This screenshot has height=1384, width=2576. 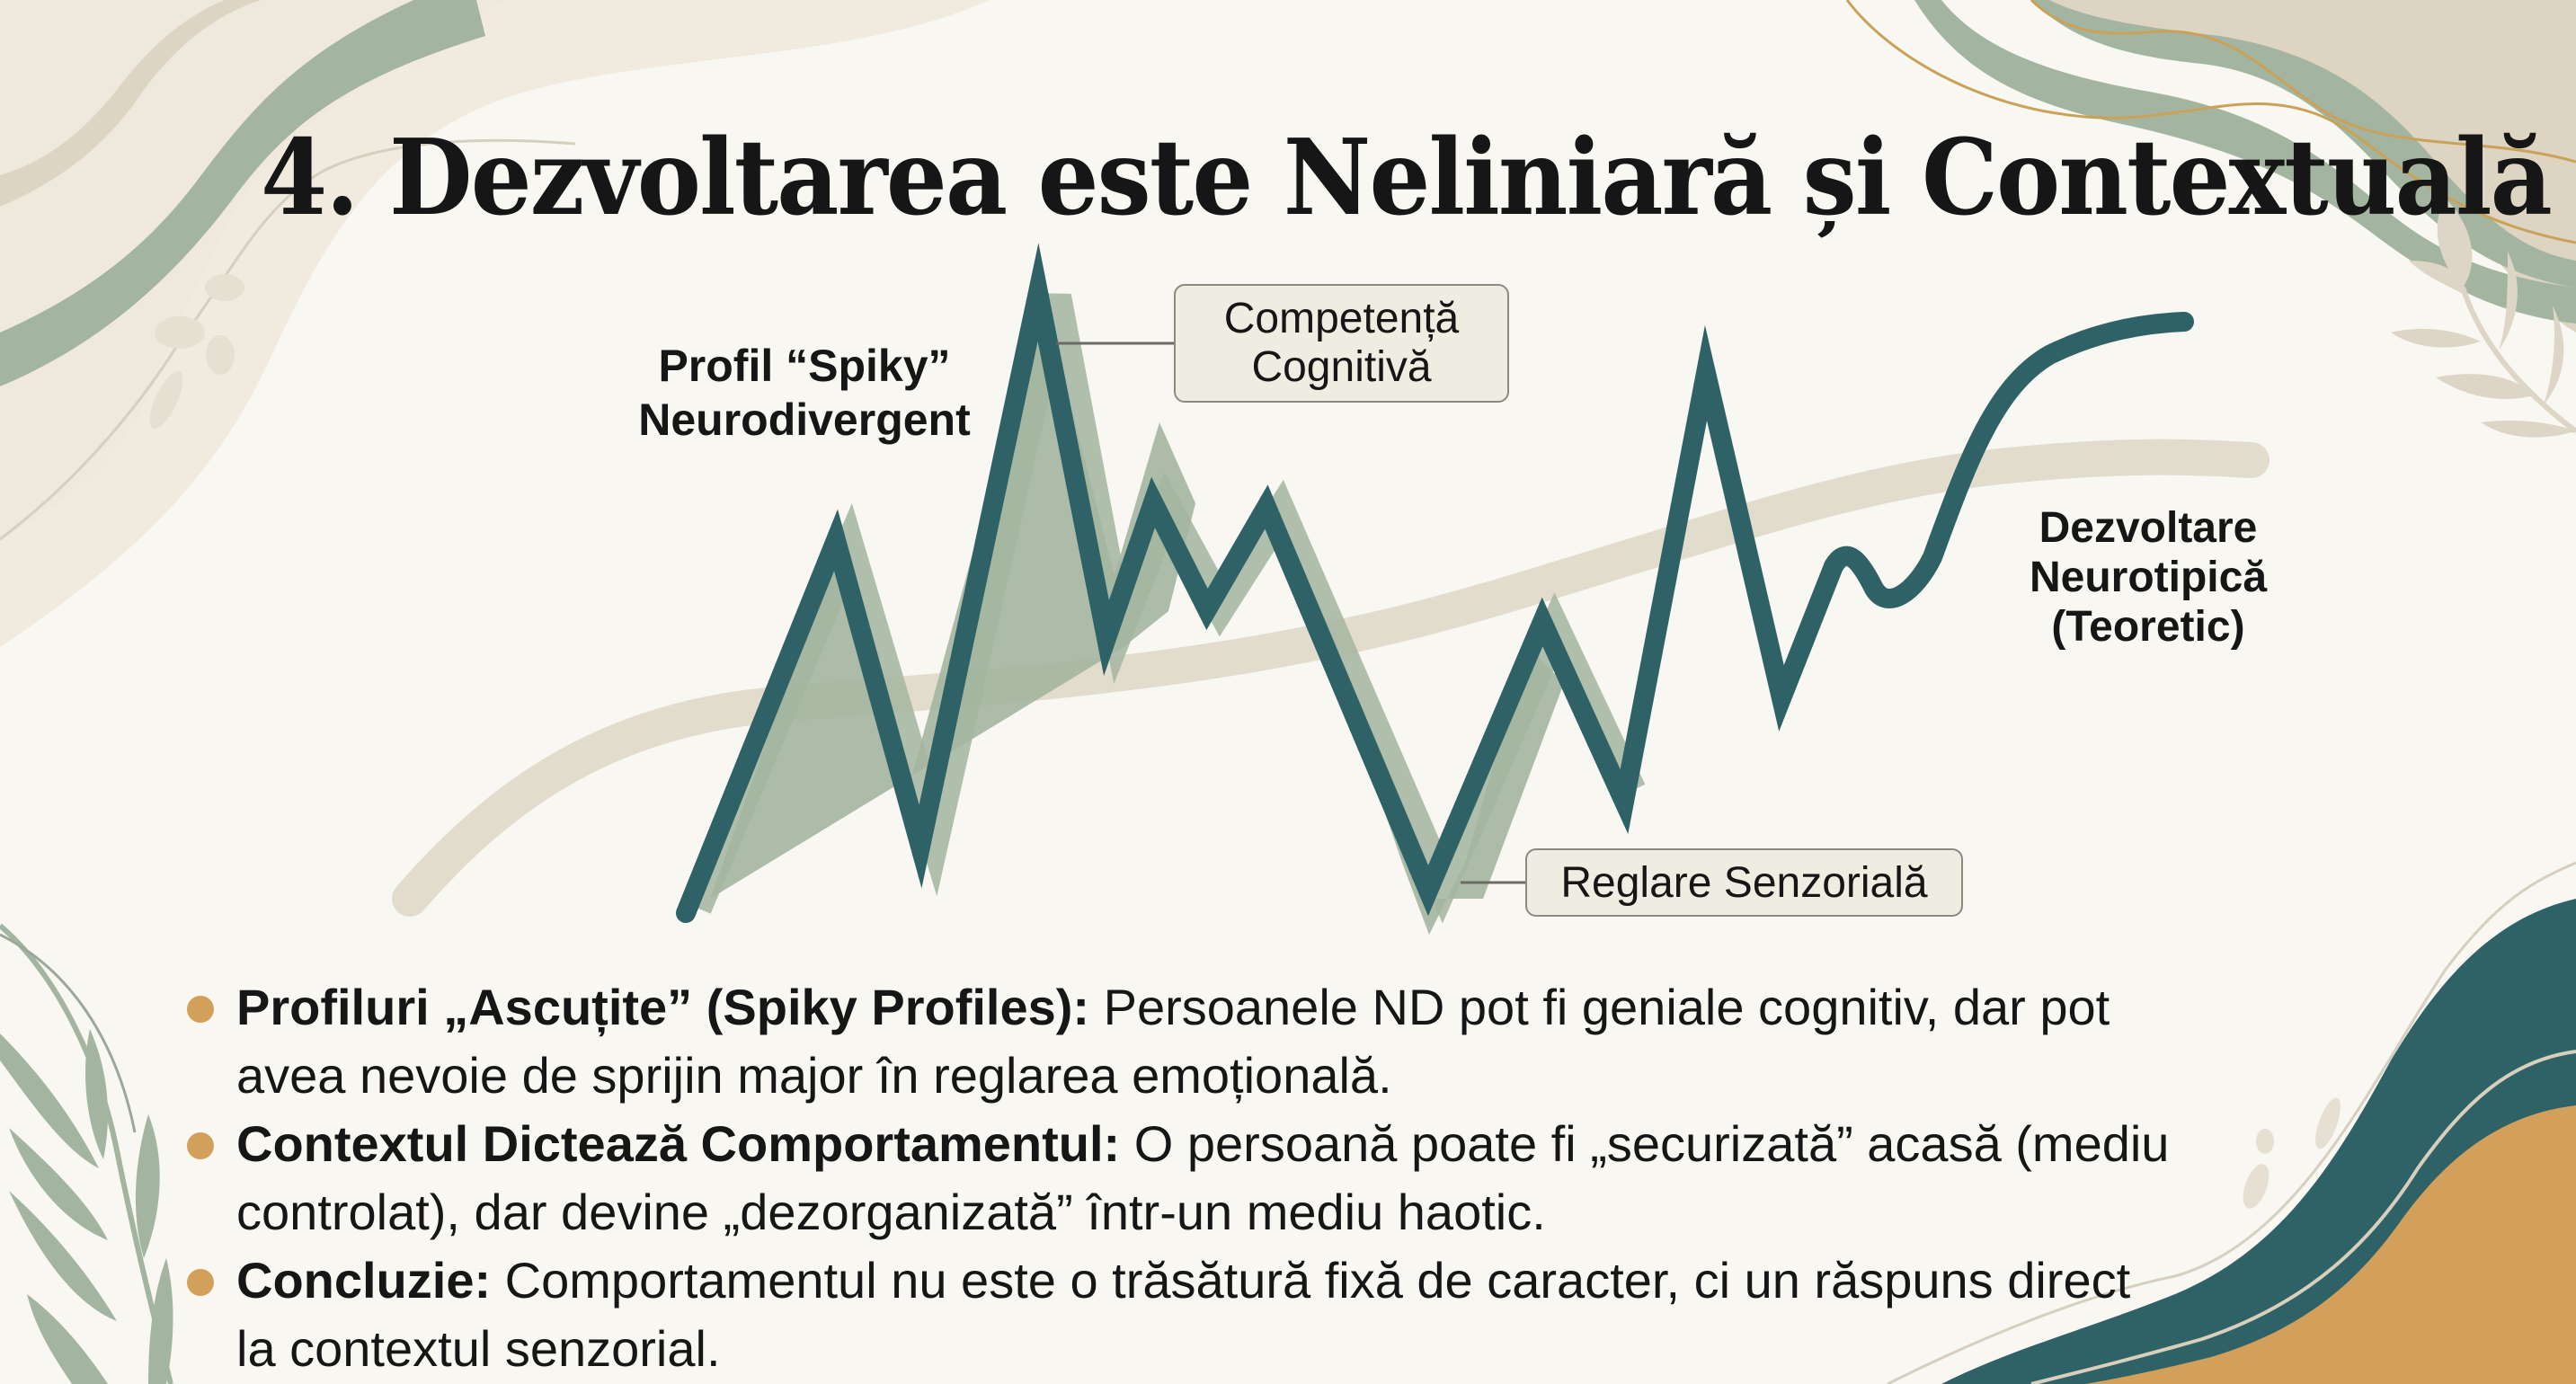 I want to click on top-right-sage-band, so click(x=2245, y=162).